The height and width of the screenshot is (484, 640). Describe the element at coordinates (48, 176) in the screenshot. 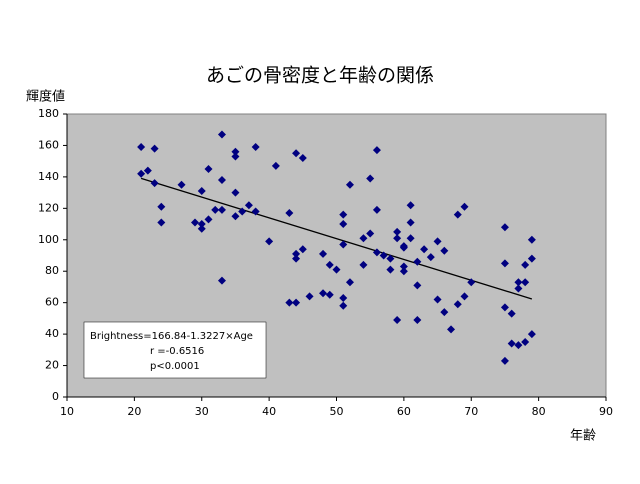

I see `y-tick-label: 140` at that location.